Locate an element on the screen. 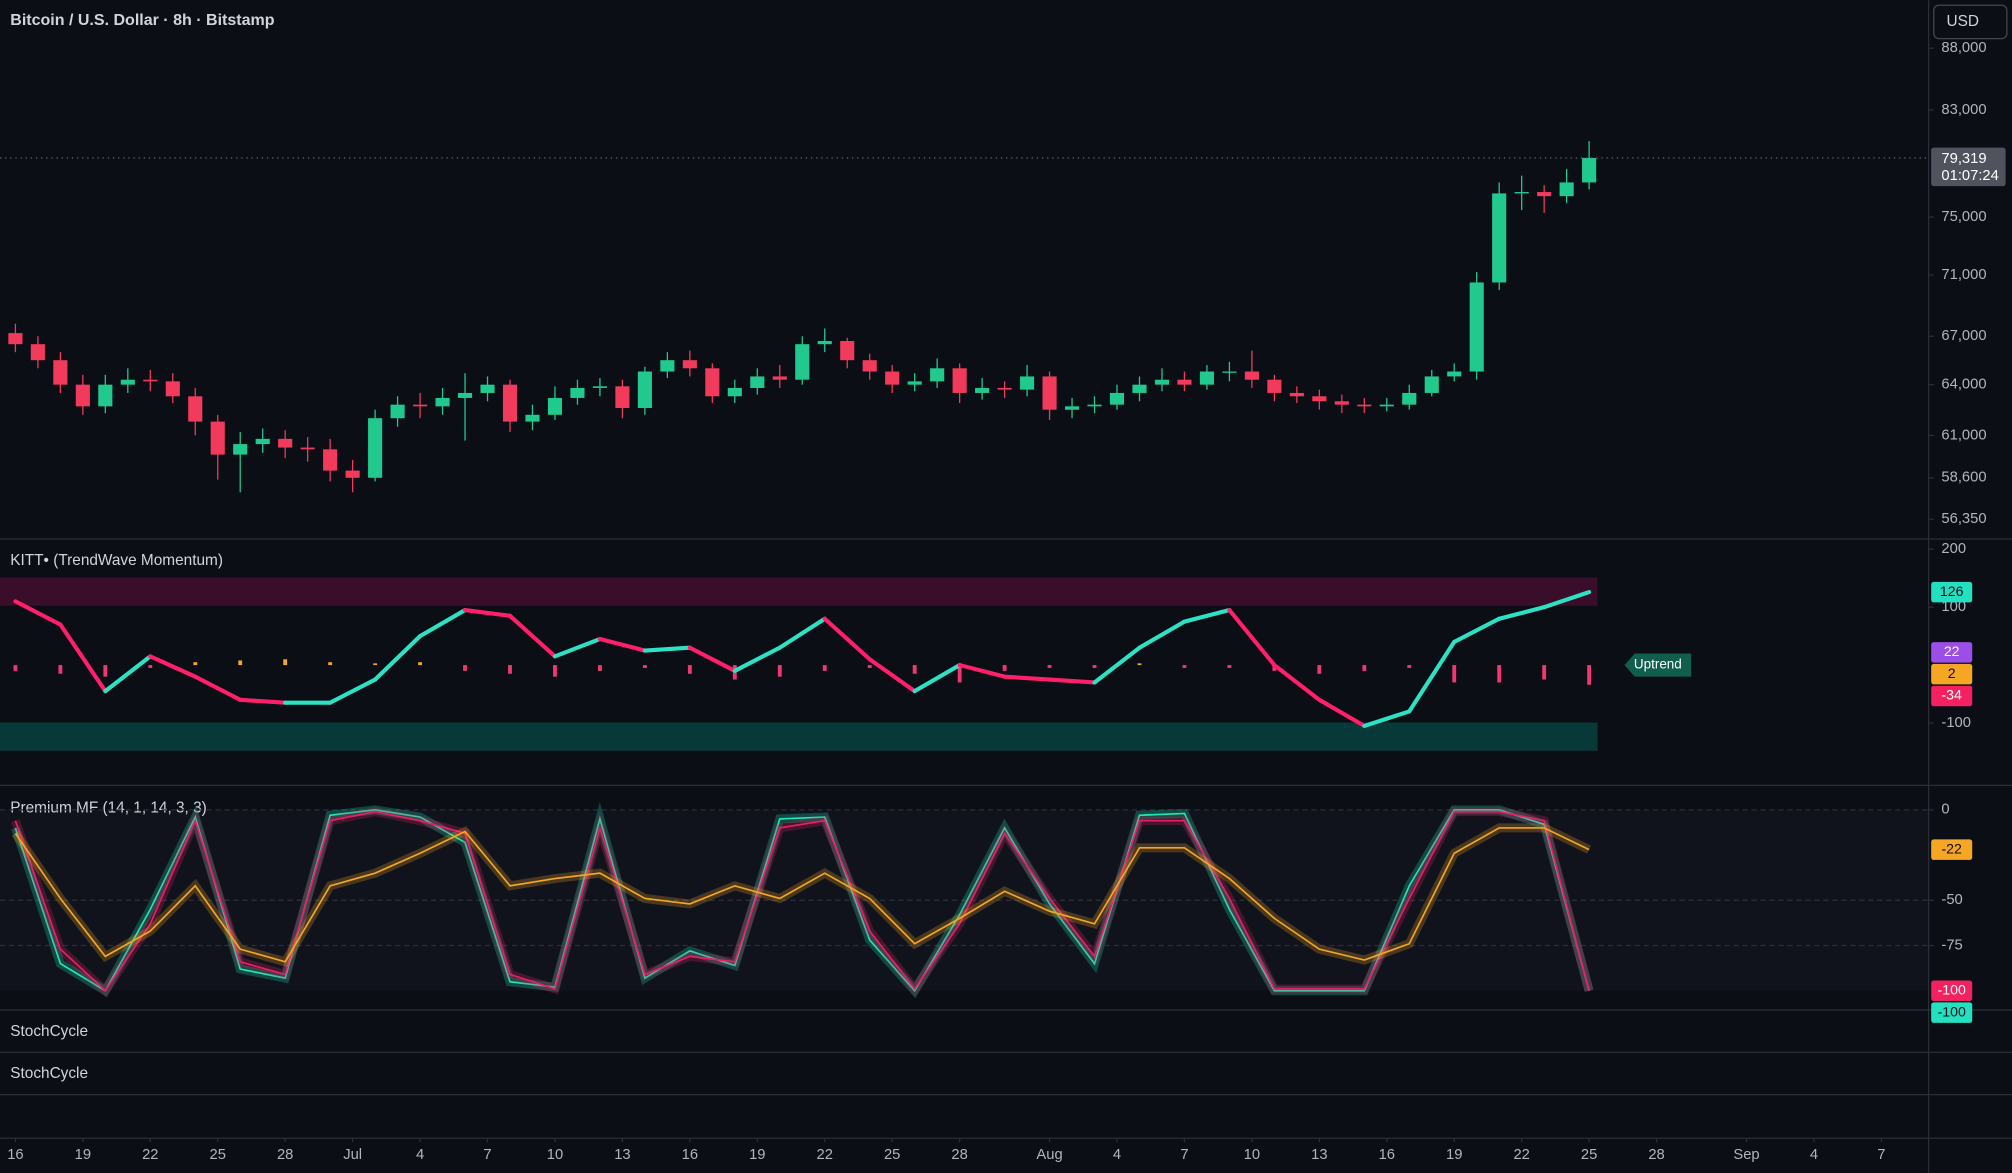 The image size is (2012, 1173). currency-button is located at coordinates (1970, 22).